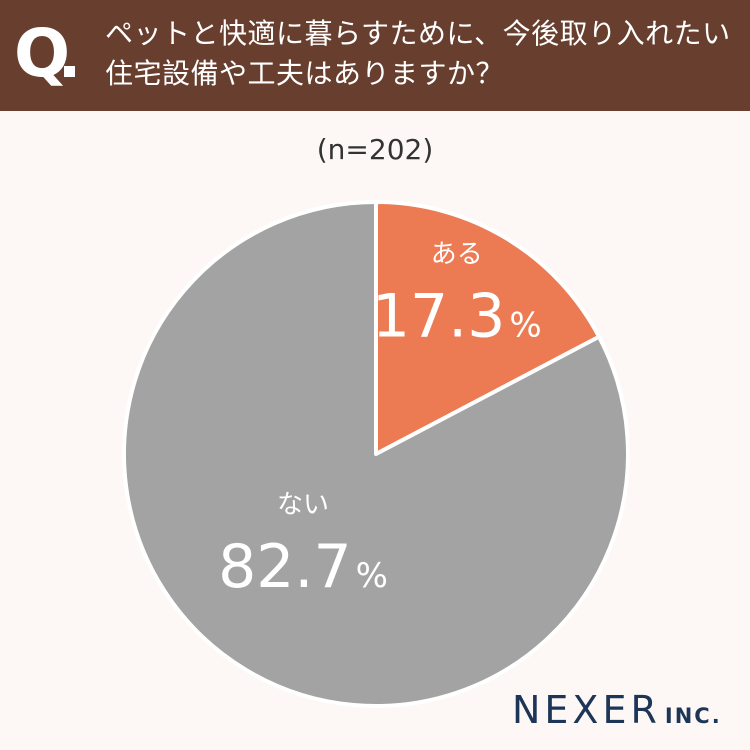 The height and width of the screenshot is (750, 750). What do you see at coordinates (69, 71) in the screenshot?
I see `q-dot-icon` at bounding box center [69, 71].